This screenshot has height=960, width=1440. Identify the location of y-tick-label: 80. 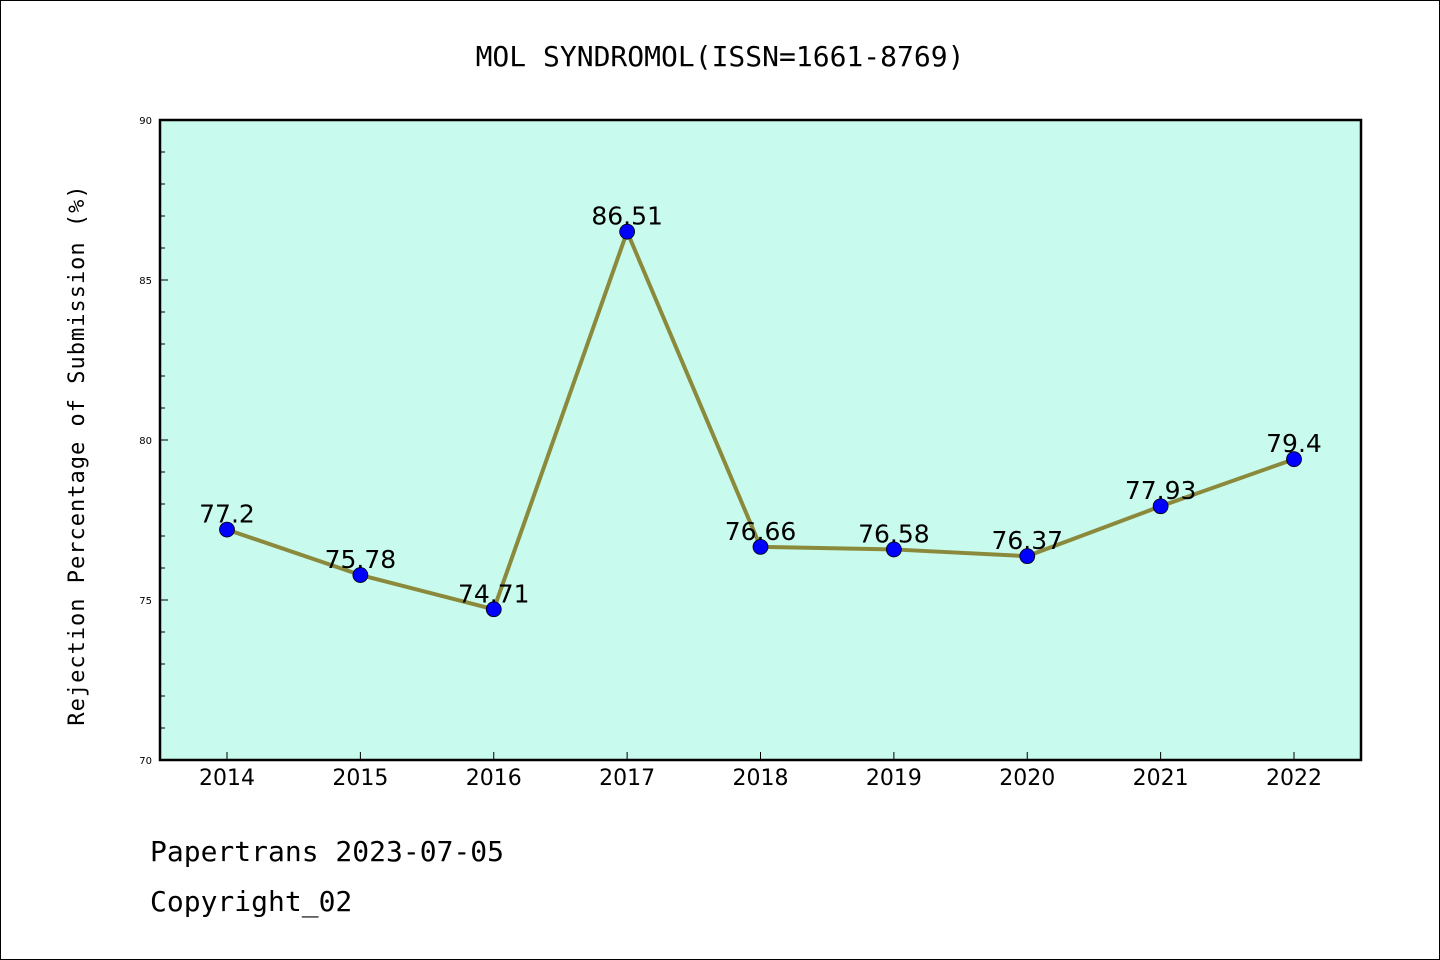
(145, 441).